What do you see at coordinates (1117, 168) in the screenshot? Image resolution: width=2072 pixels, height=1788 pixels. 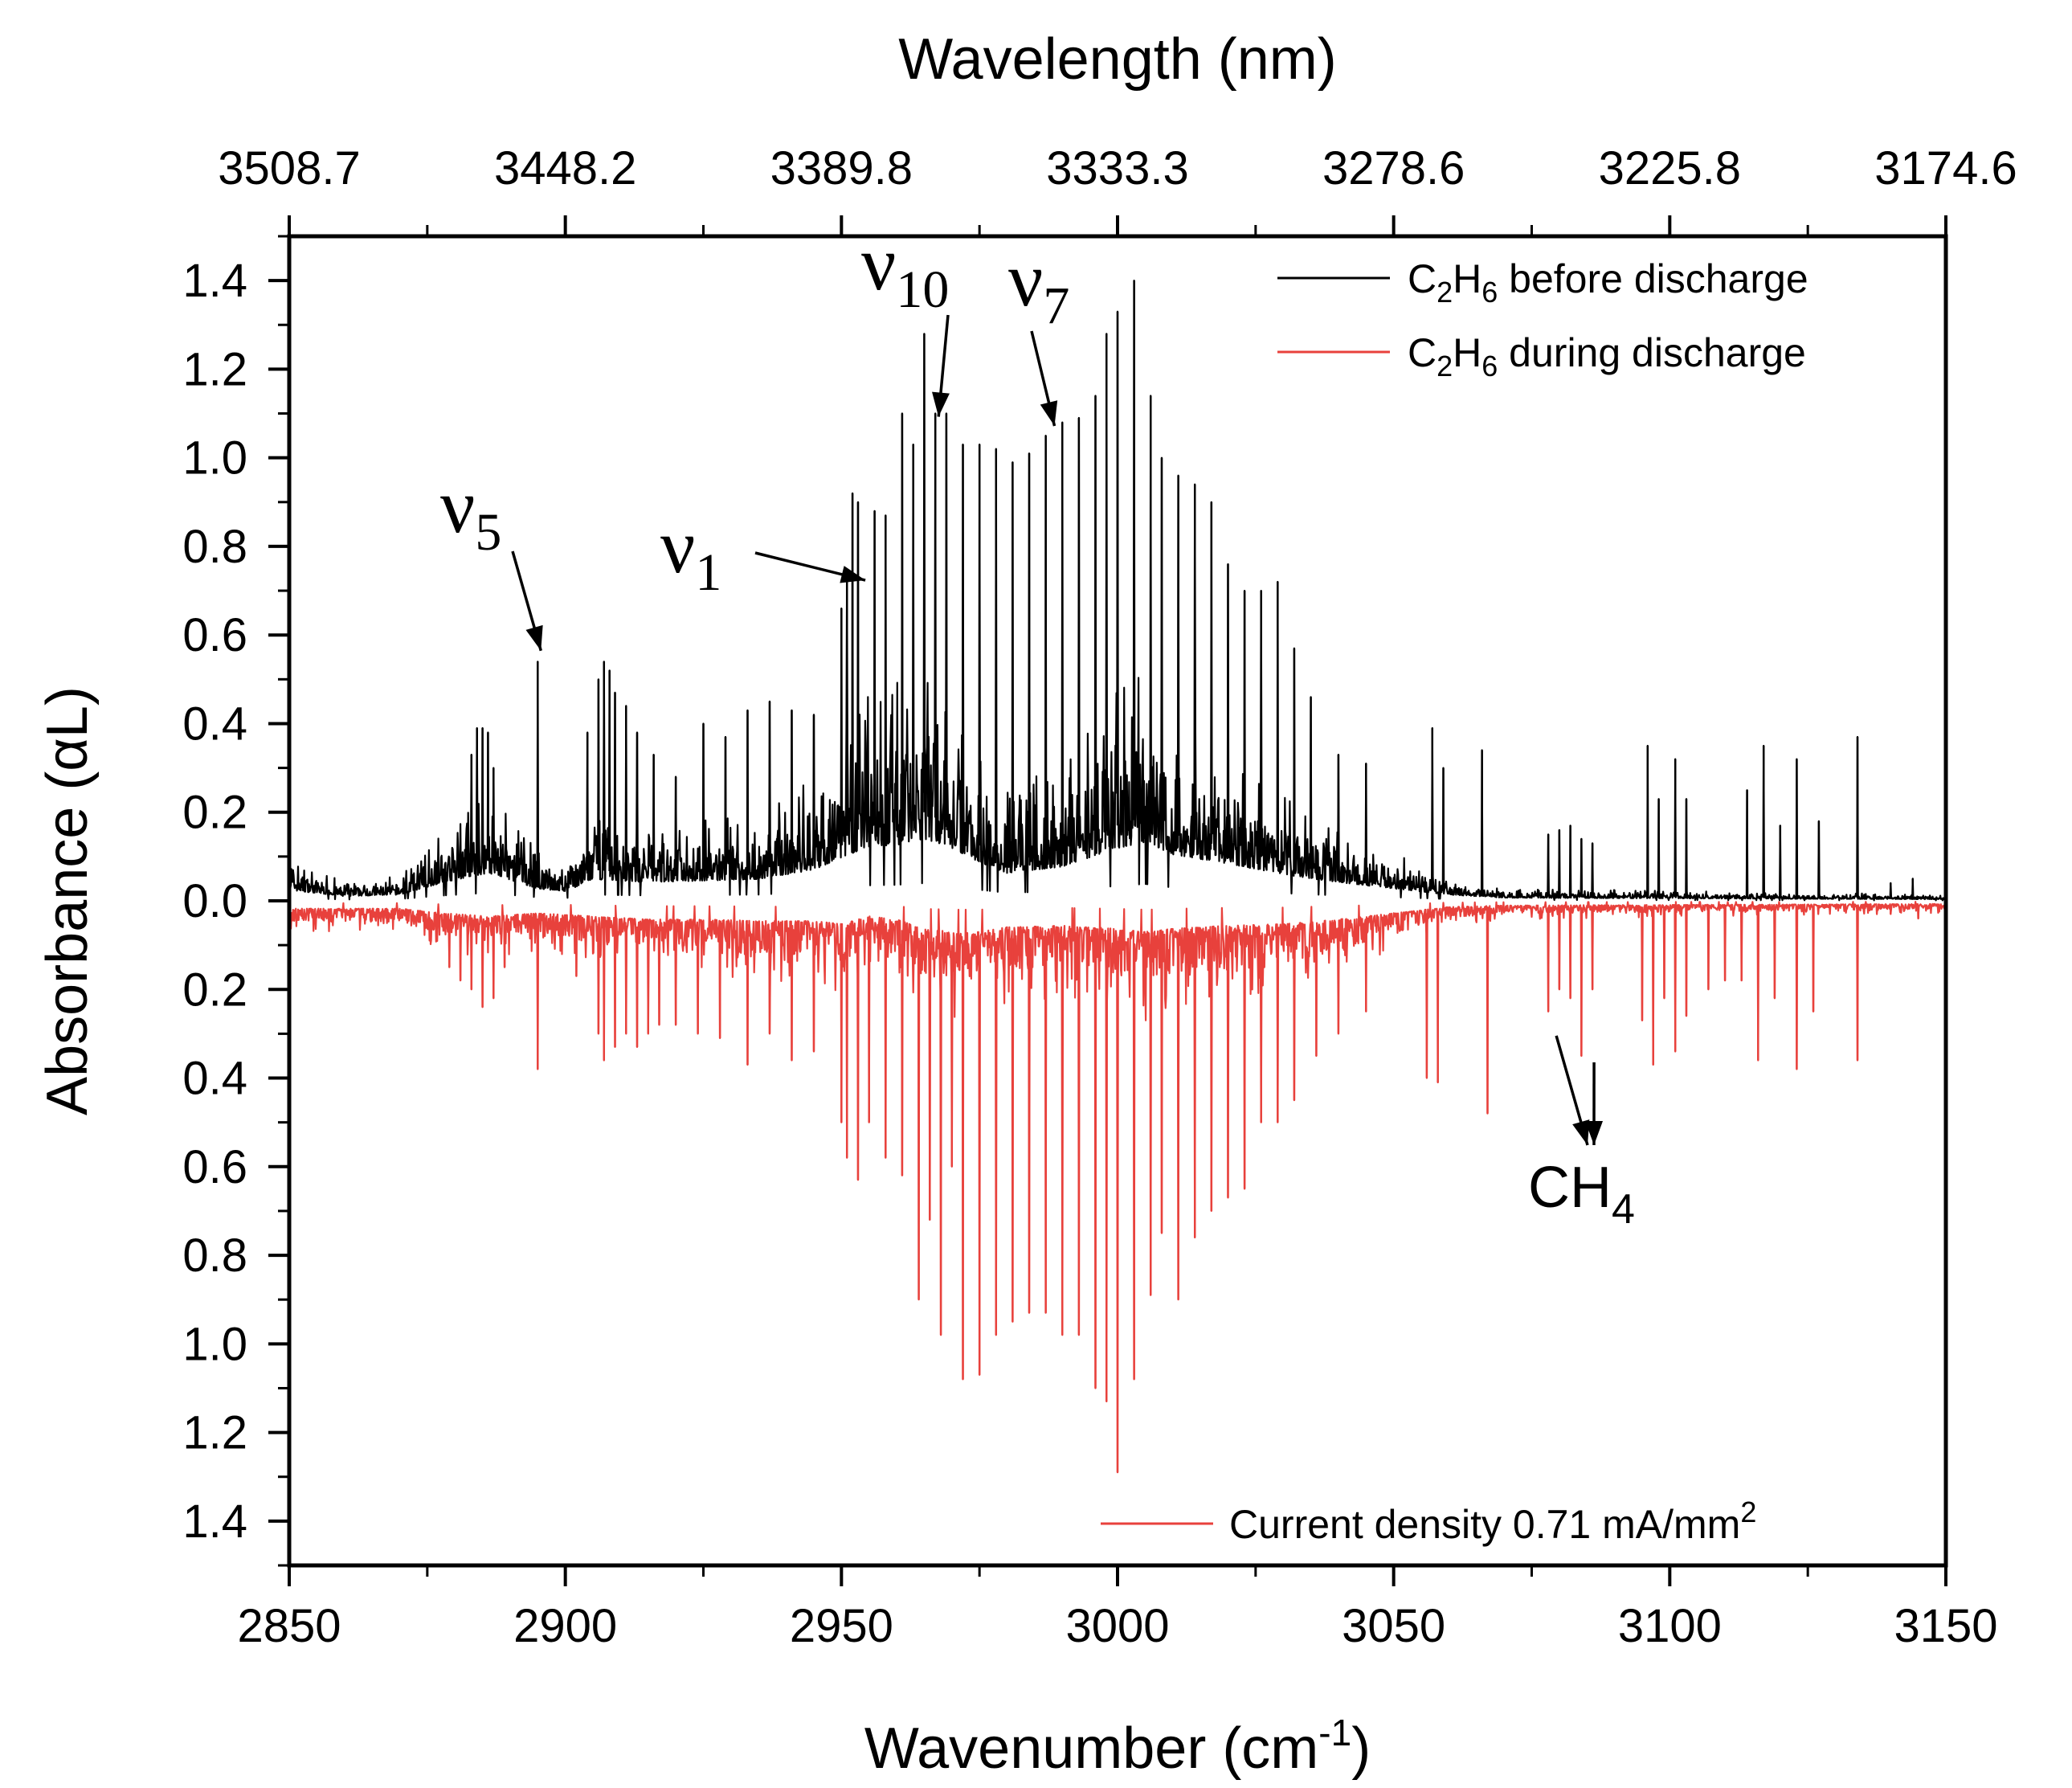 I see `top-tick-label: 3333.3` at bounding box center [1117, 168].